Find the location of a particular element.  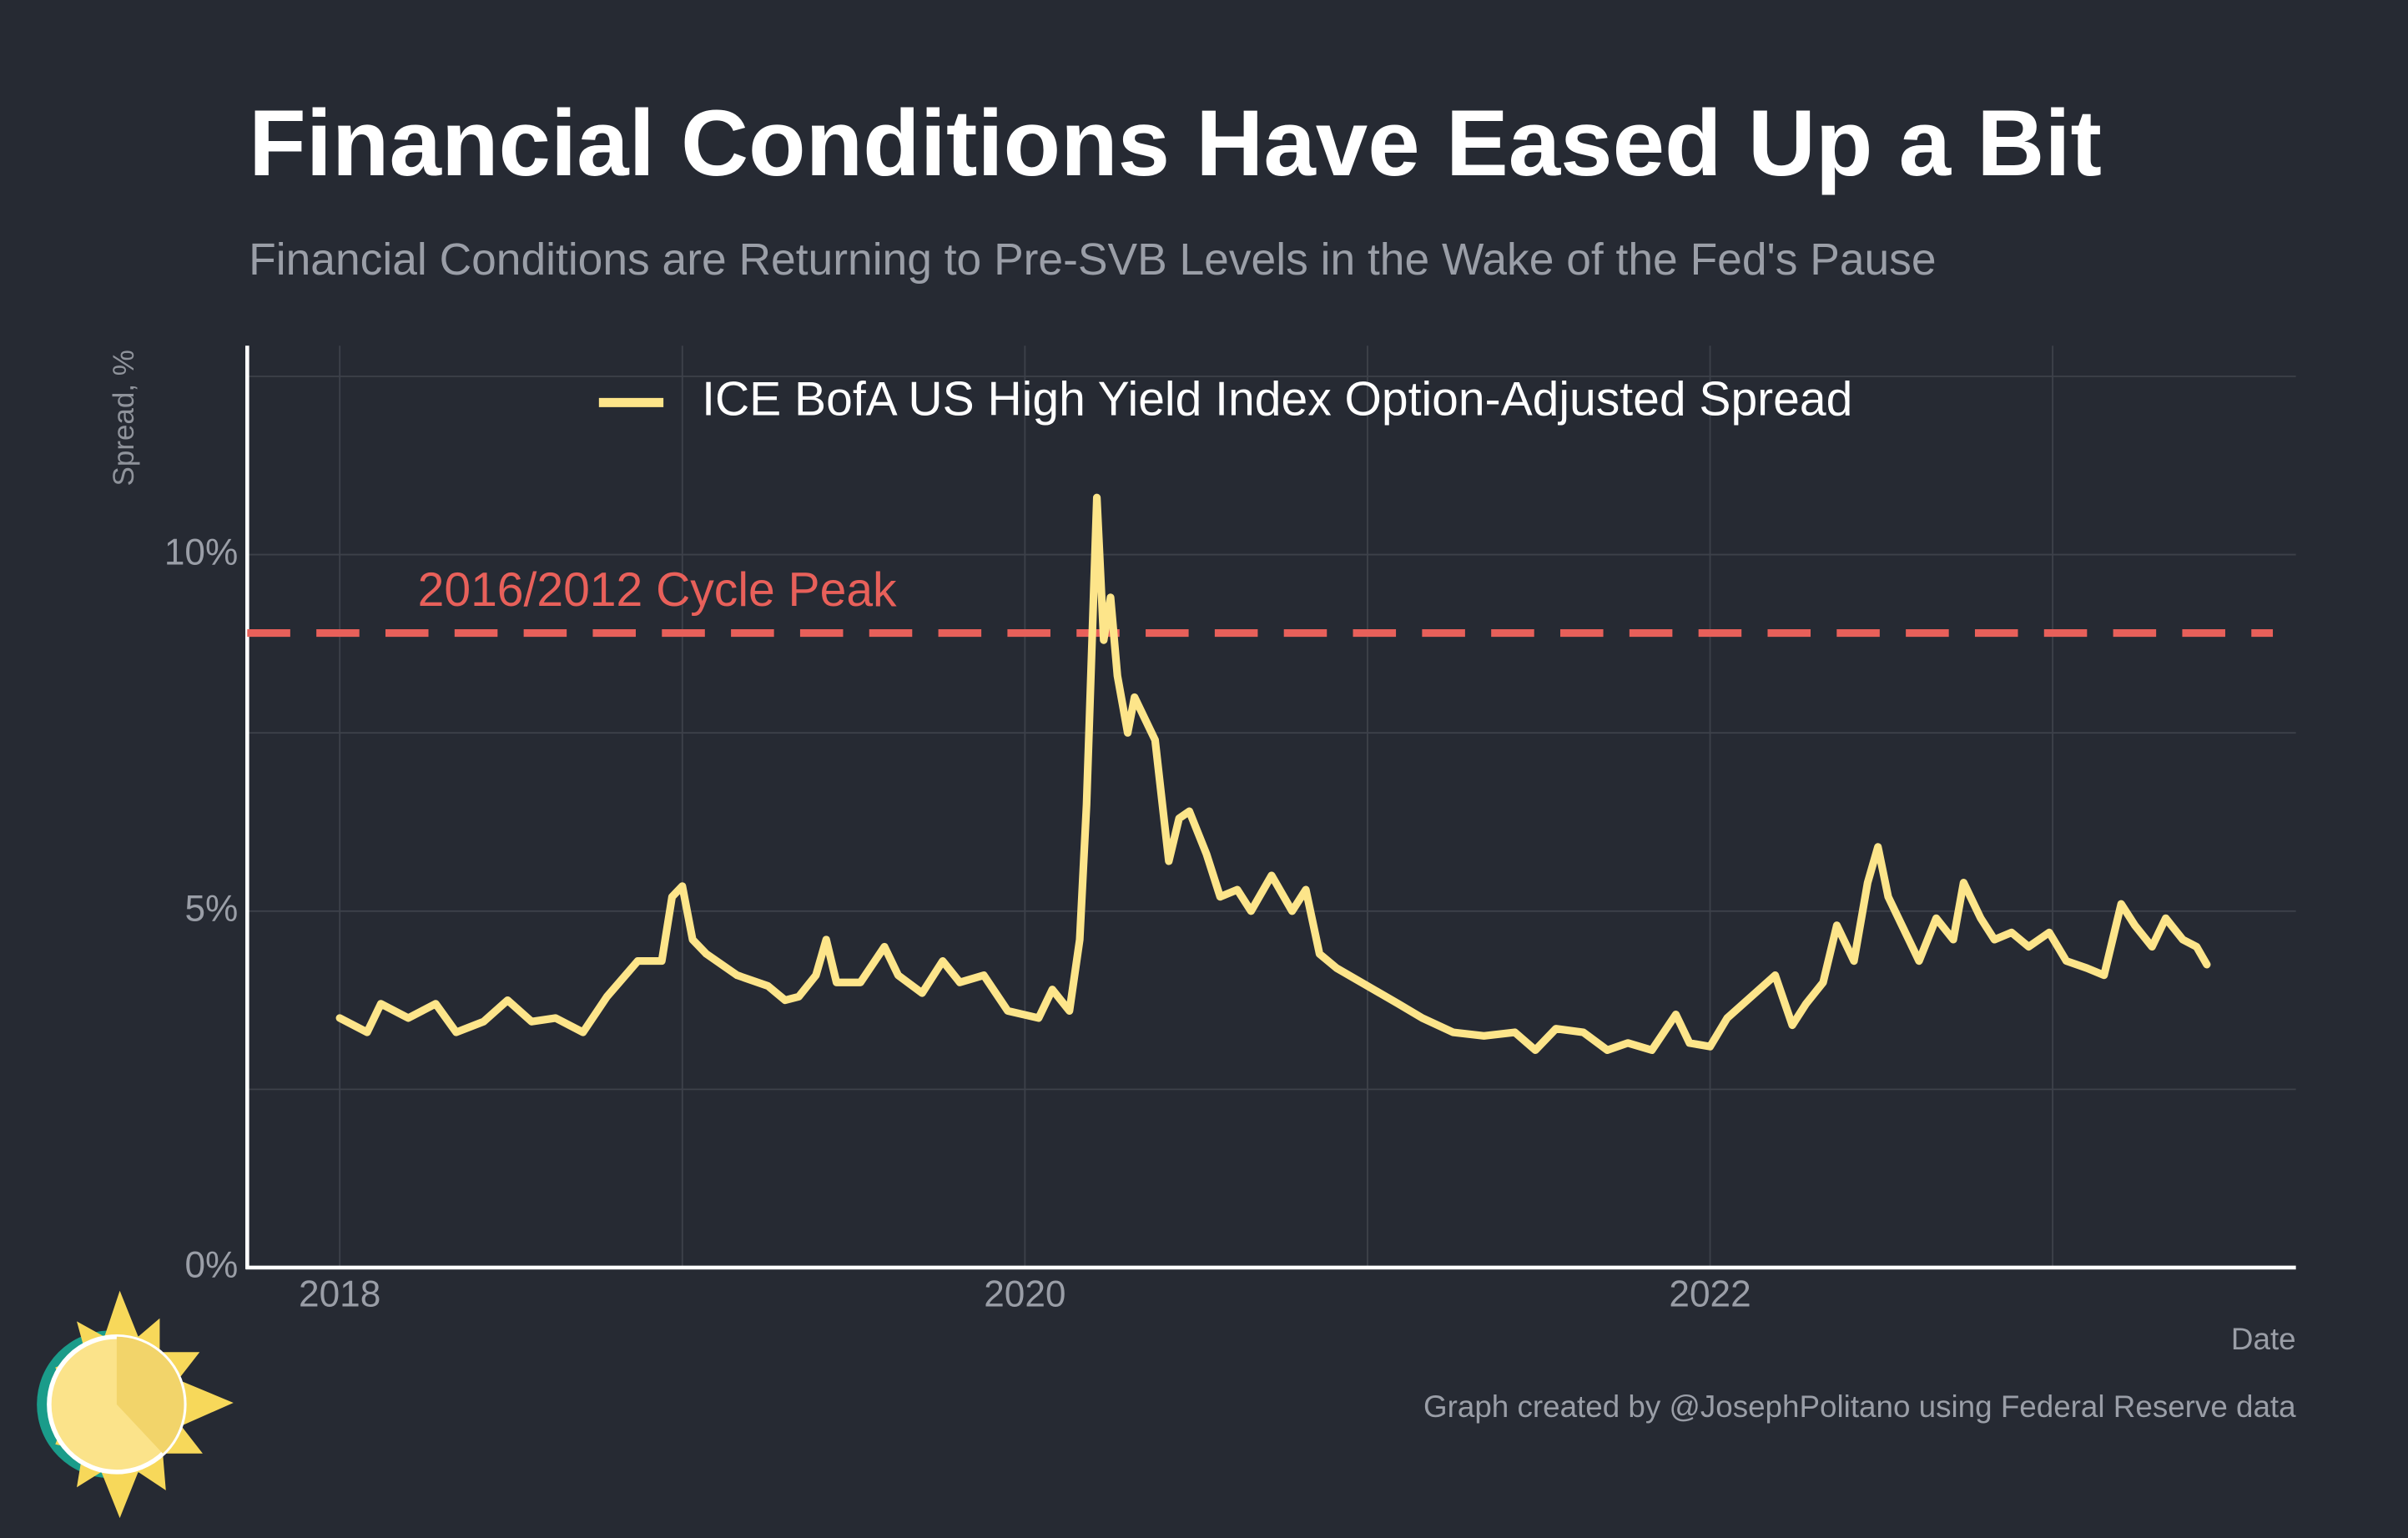

reference-label: 2016/2012 Cycle Peak is located at coordinates (657, 590).